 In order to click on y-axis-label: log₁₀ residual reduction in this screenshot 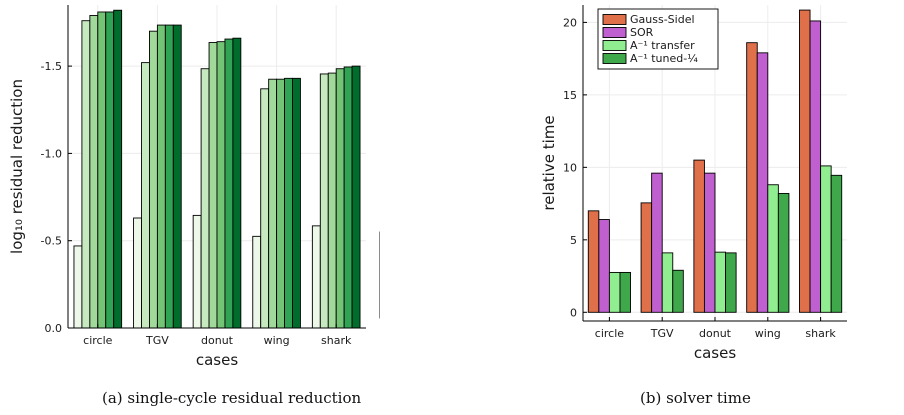, I will do `click(17, 166)`.